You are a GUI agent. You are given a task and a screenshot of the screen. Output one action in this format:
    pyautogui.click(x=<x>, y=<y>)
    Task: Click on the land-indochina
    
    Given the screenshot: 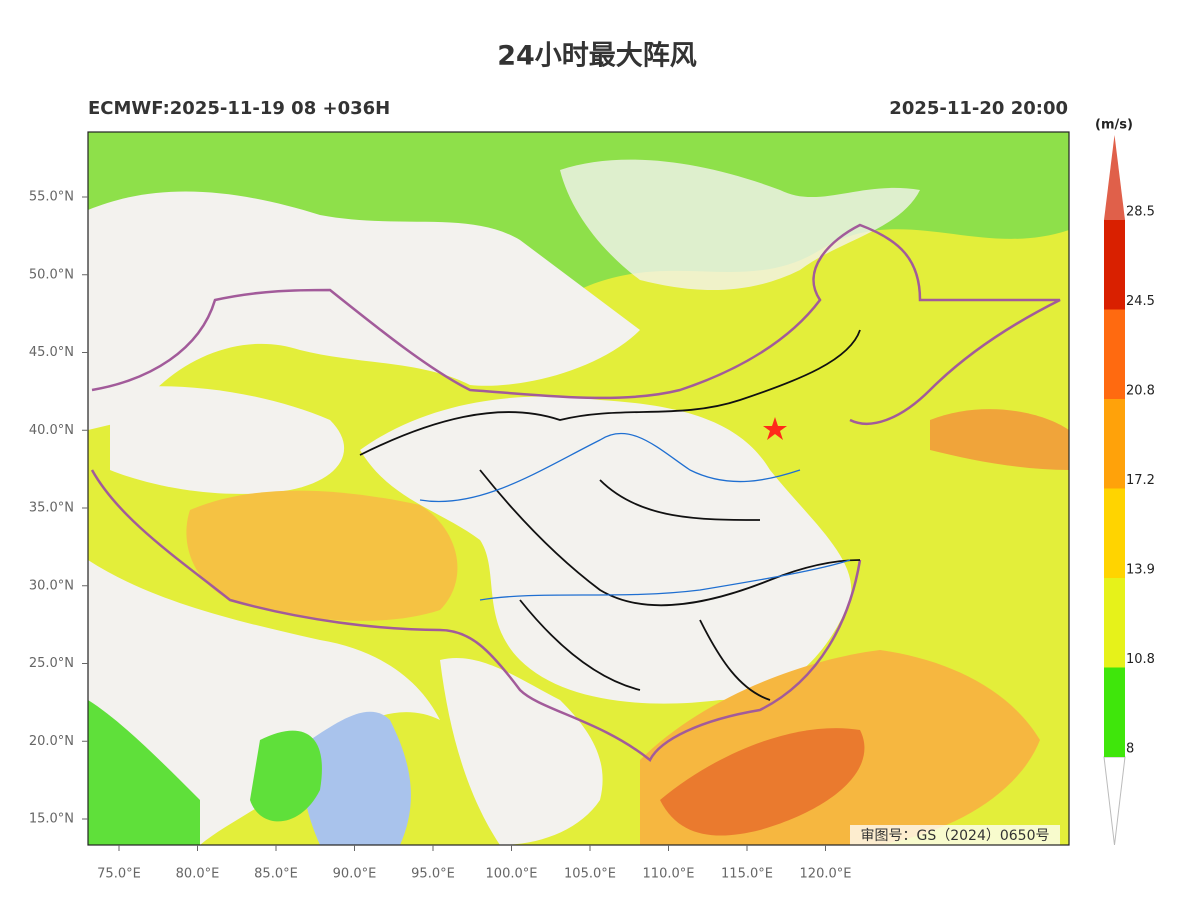 What is the action you would take?
    pyautogui.click(x=521, y=751)
    